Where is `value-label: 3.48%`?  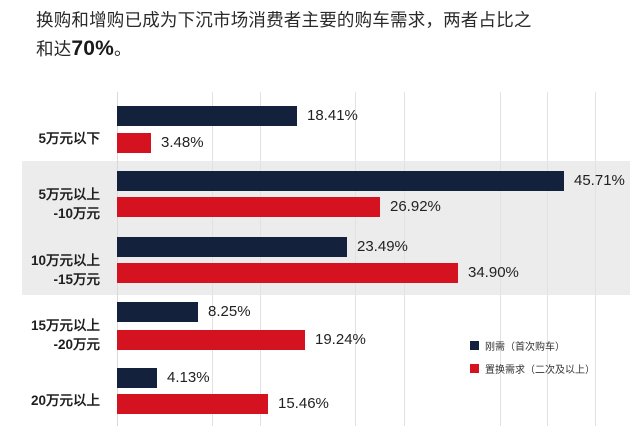 value-label: 3.48% is located at coordinates (182, 142).